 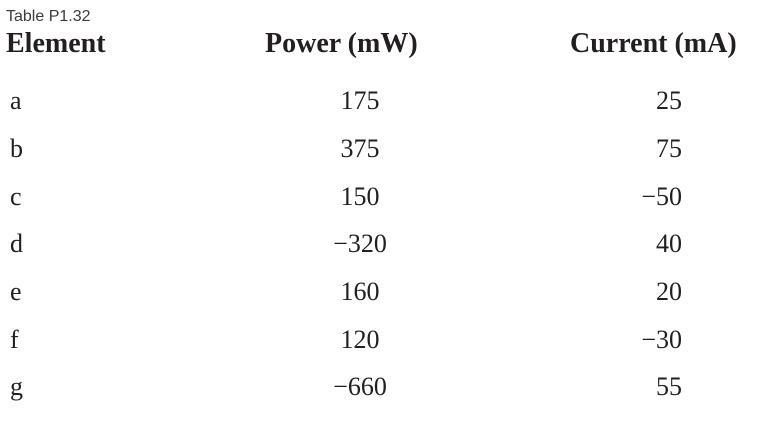 What do you see at coordinates (360, 100) in the screenshot?
I see `power-cell: 175` at bounding box center [360, 100].